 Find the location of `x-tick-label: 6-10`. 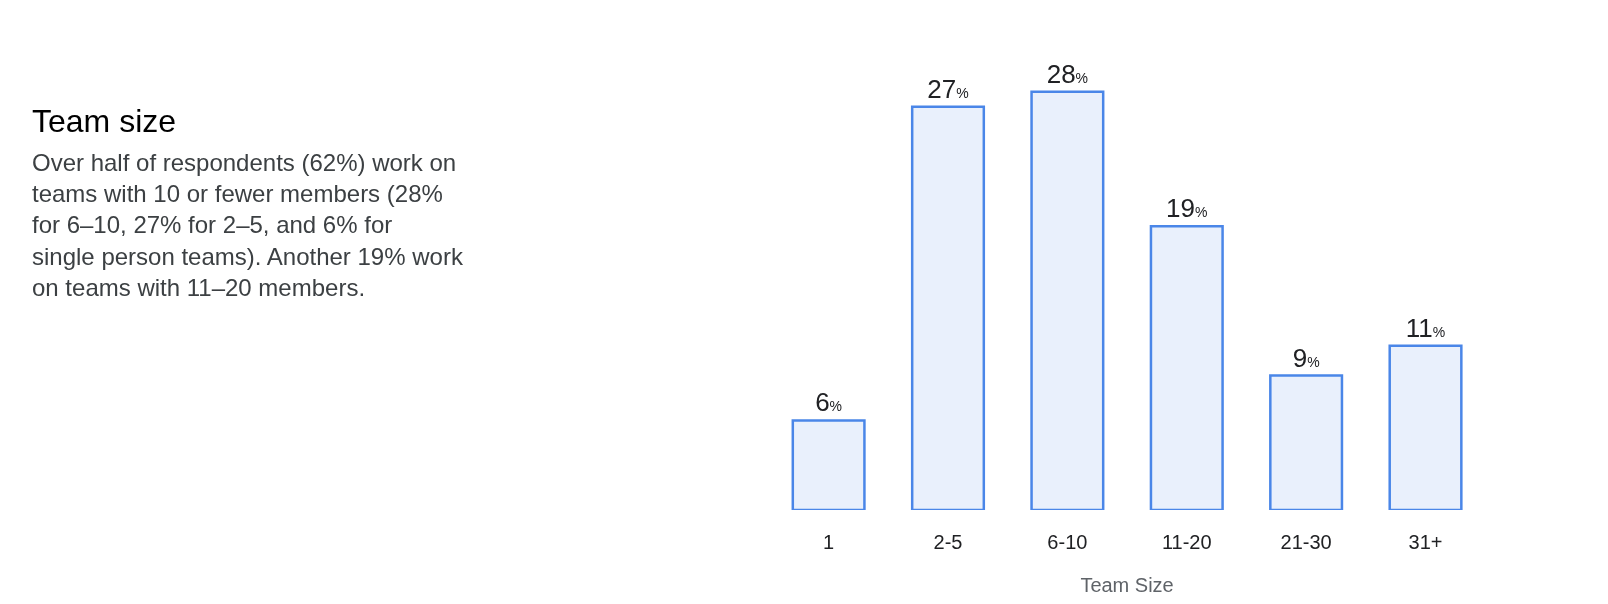

x-tick-label: 6-10 is located at coordinates (1067, 542).